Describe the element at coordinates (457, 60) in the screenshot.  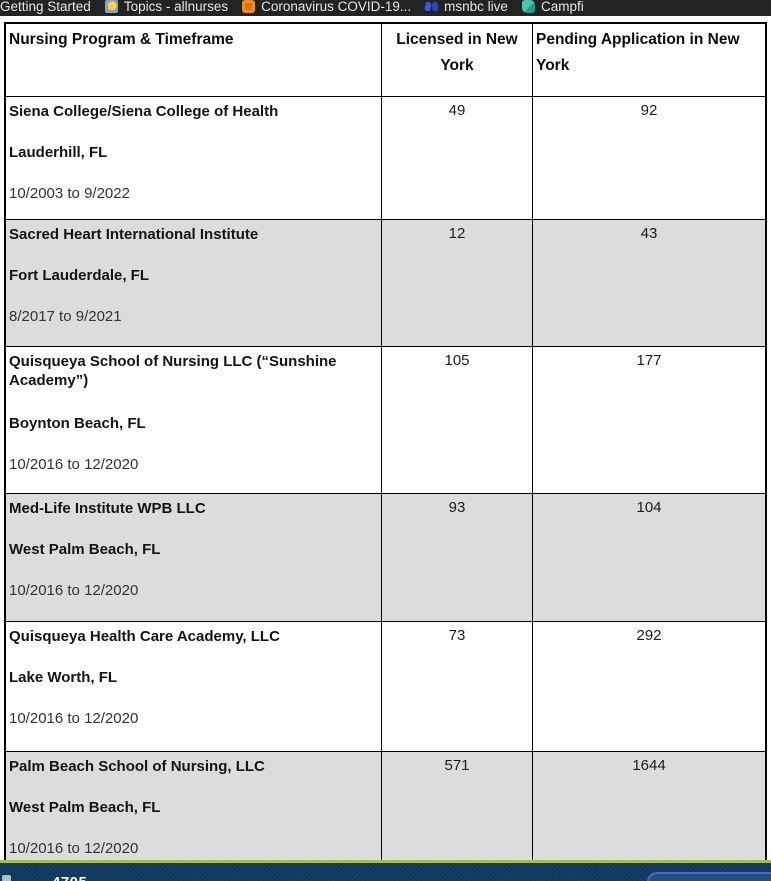
I see `header-licensed-ny: Licensed in New York` at that location.